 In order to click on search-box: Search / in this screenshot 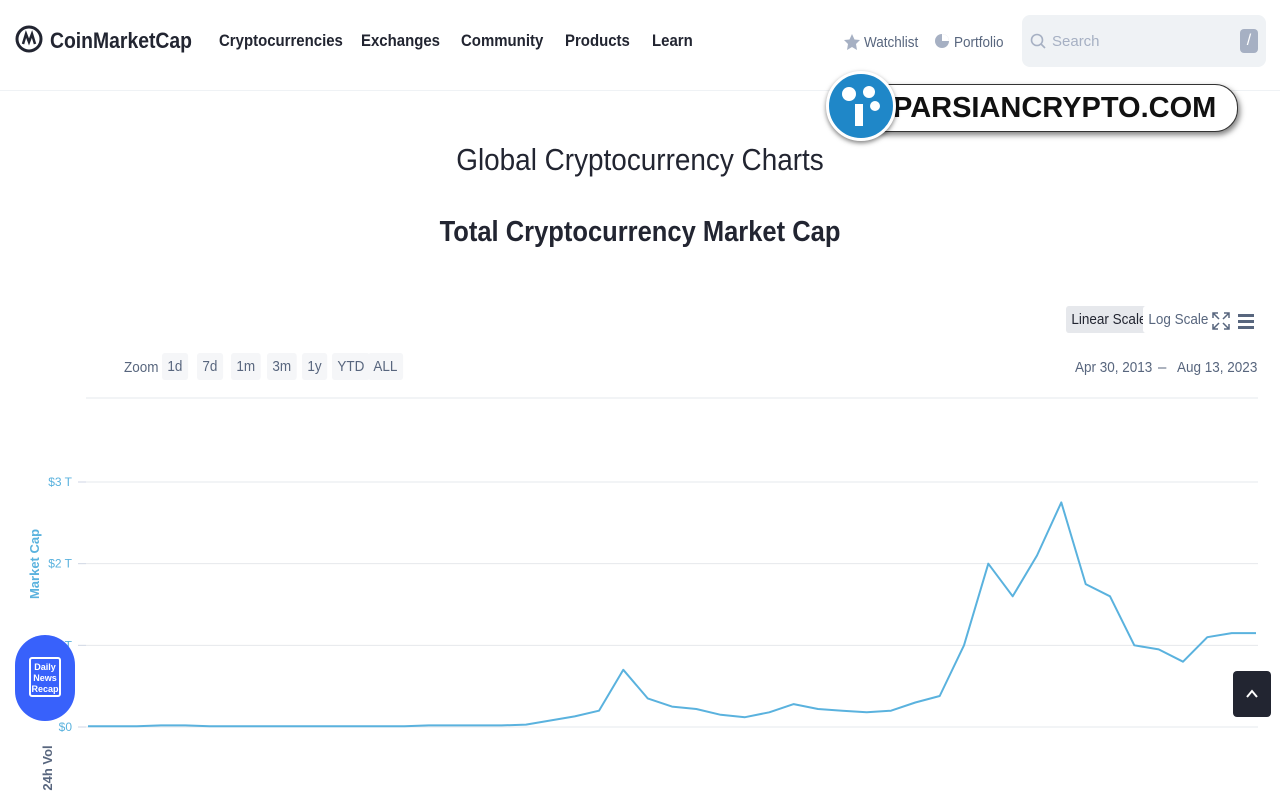, I will do `click(1144, 41)`.